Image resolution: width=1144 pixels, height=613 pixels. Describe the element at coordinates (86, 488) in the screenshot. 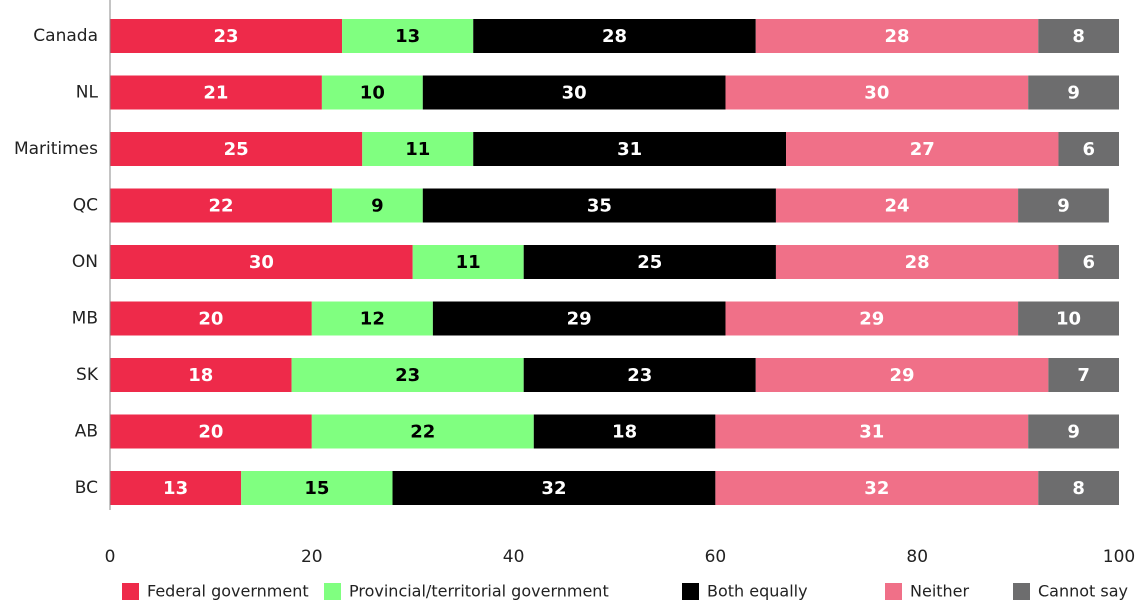

I see `y-tick-label: BC` at that location.